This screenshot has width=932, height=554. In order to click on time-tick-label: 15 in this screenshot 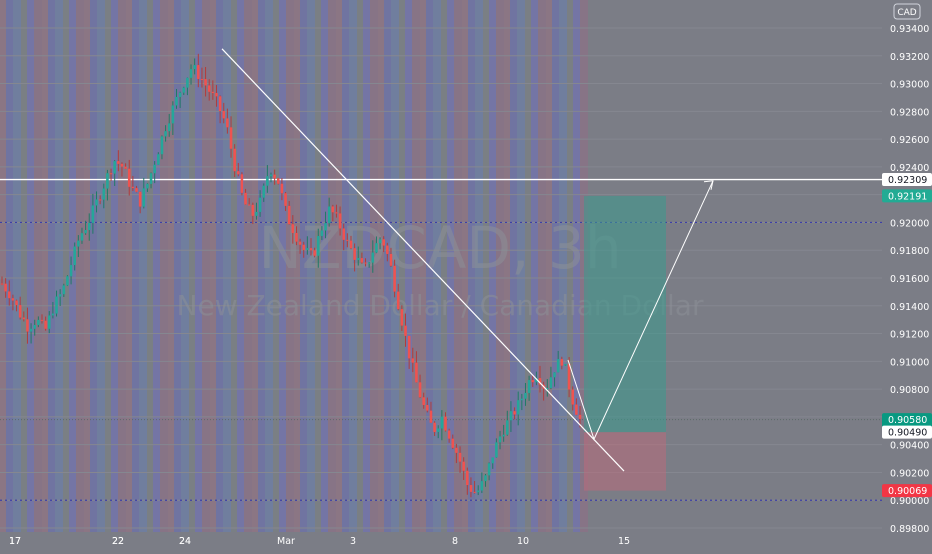, I will do `click(624, 541)`.